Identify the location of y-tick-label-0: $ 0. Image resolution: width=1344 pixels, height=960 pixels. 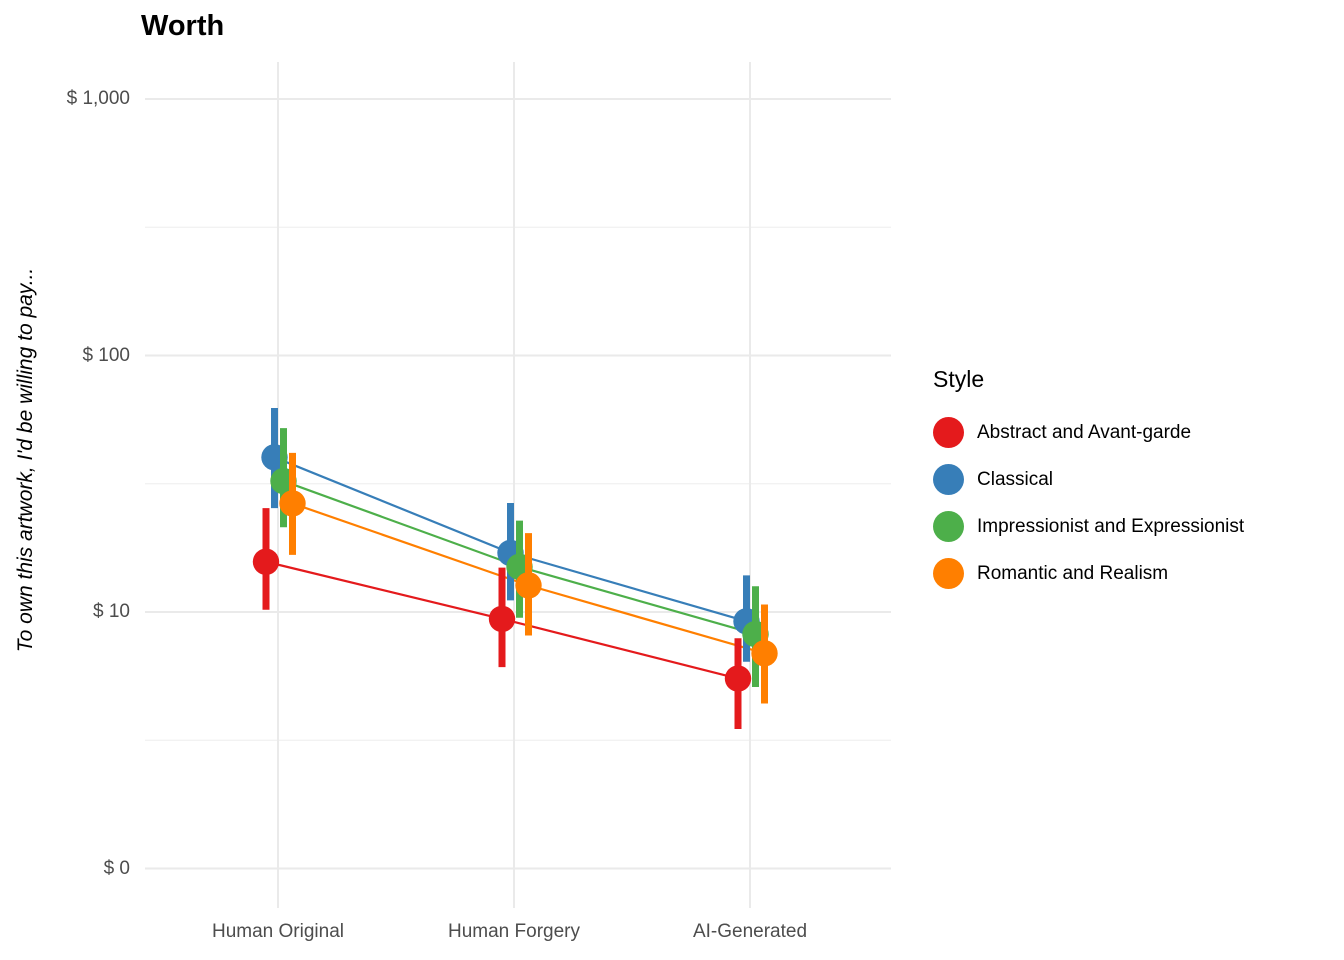
(116, 868).